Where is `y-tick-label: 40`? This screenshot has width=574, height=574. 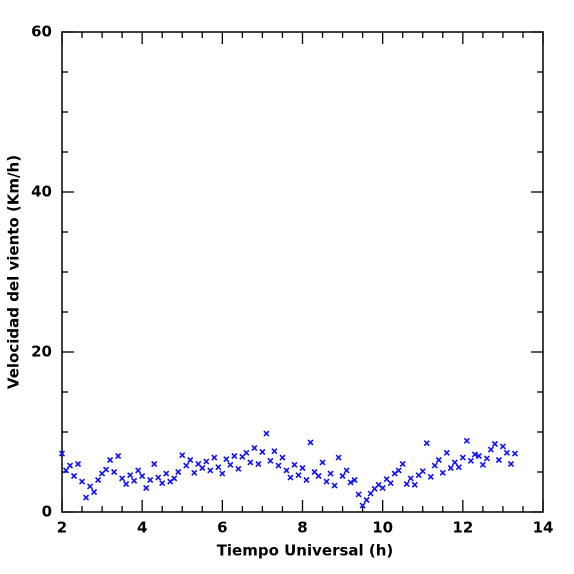 y-tick-label: 40 is located at coordinates (41, 192).